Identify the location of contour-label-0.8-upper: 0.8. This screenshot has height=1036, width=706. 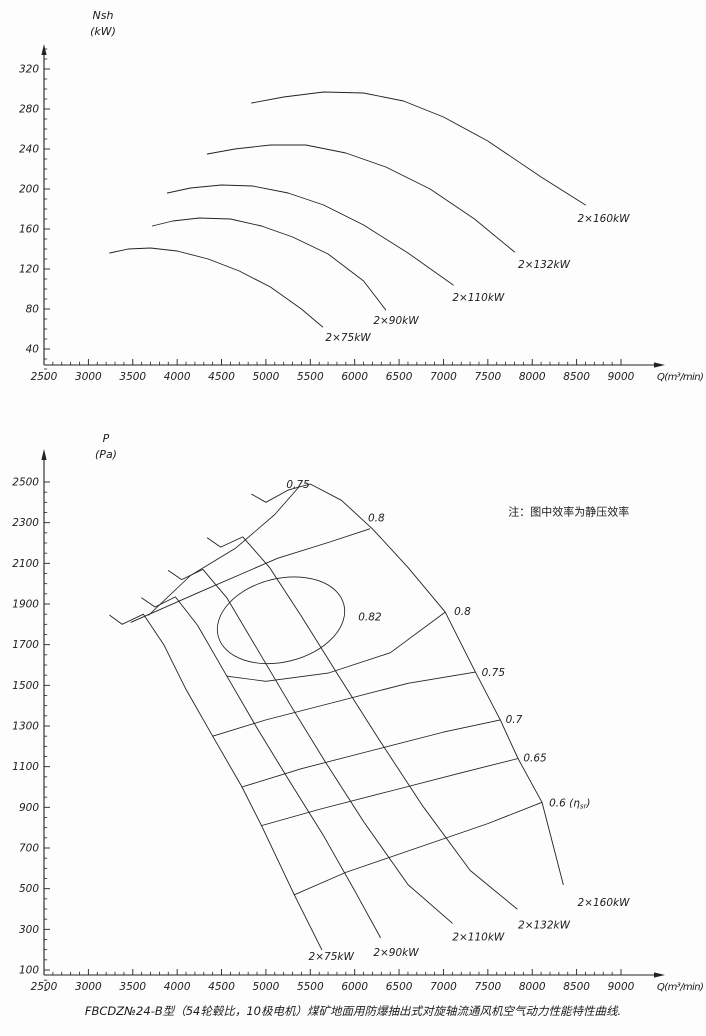
(376, 519).